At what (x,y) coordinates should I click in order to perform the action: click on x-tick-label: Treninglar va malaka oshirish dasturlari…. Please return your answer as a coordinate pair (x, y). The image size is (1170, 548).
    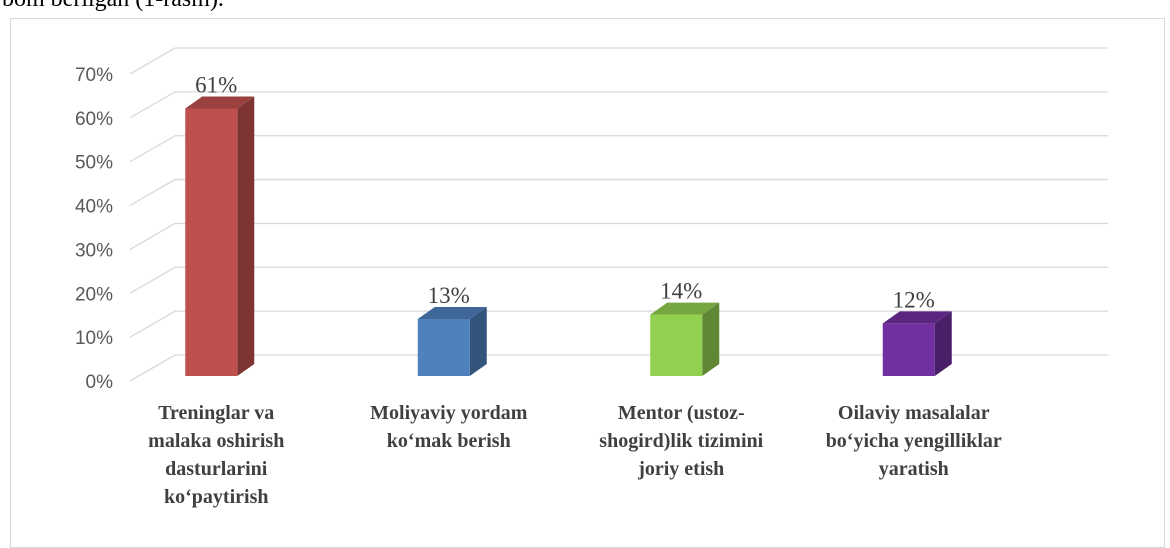
    Looking at the image, I should click on (216, 455).